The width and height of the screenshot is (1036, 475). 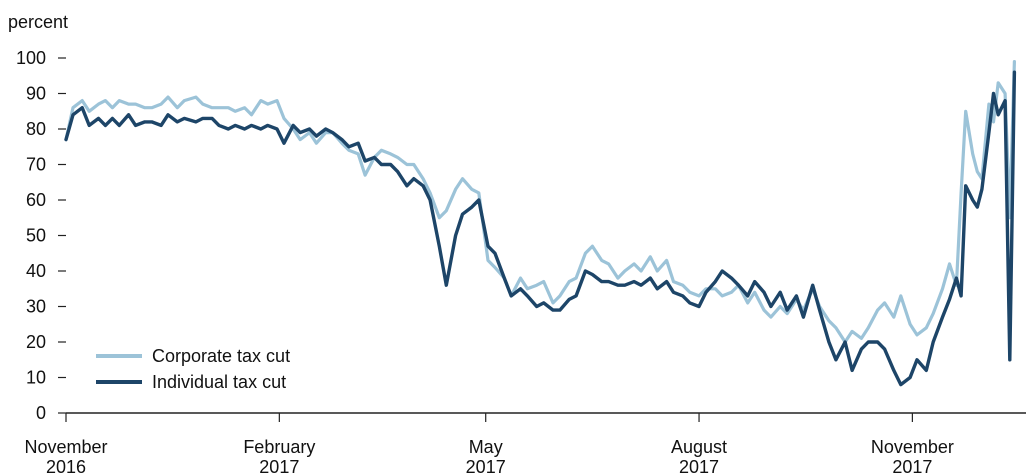 What do you see at coordinates (36, 165) in the screenshot?
I see `y-tick-label: 70` at bounding box center [36, 165].